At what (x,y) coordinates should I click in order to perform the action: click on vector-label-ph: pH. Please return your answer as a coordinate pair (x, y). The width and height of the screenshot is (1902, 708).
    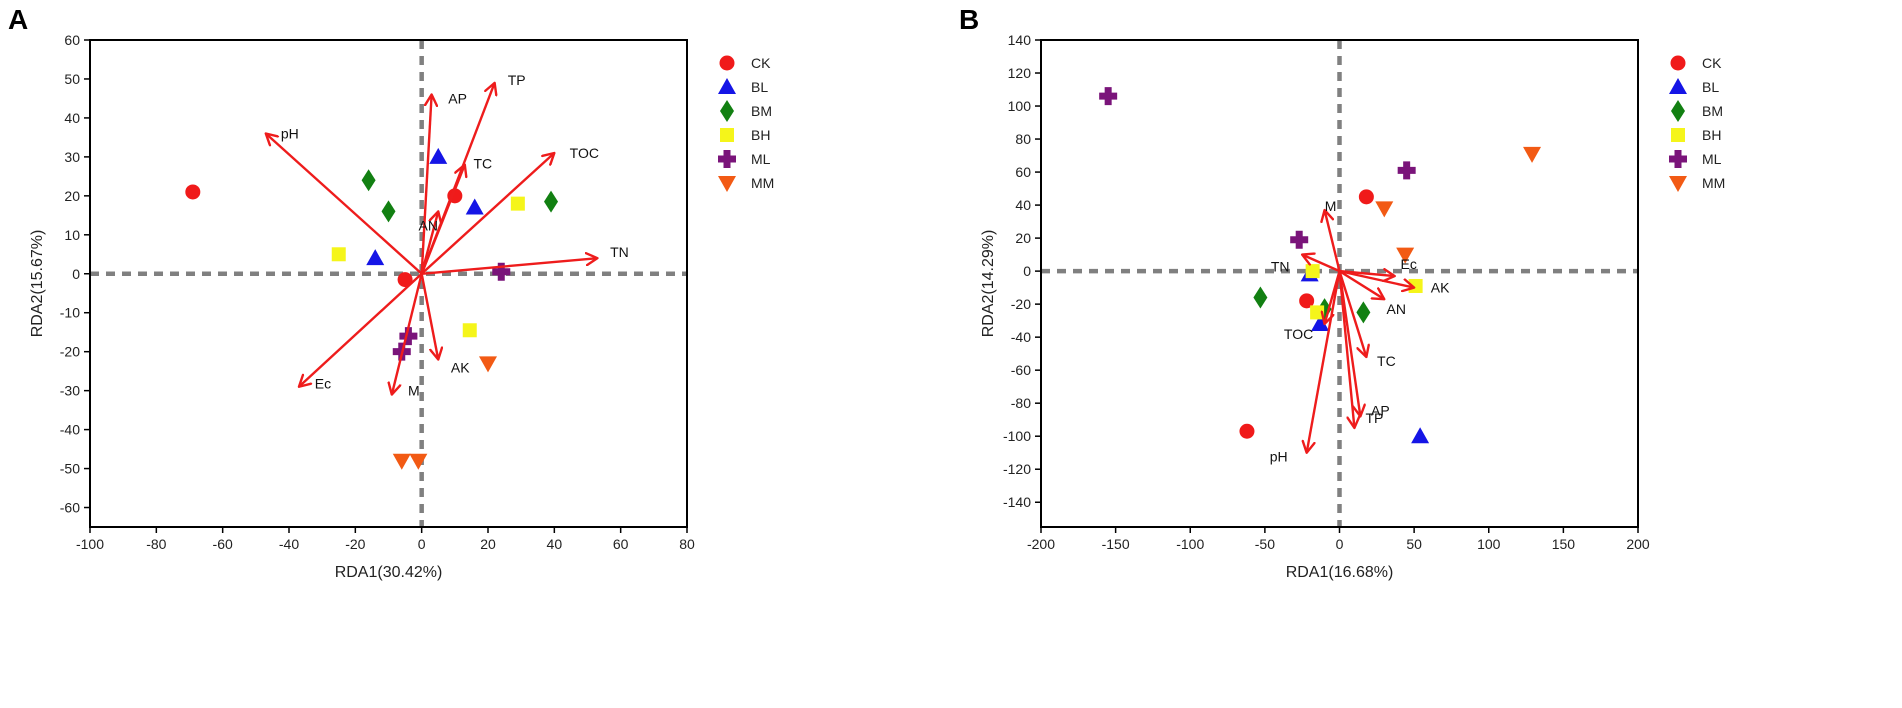
    Looking at the image, I should click on (290, 134).